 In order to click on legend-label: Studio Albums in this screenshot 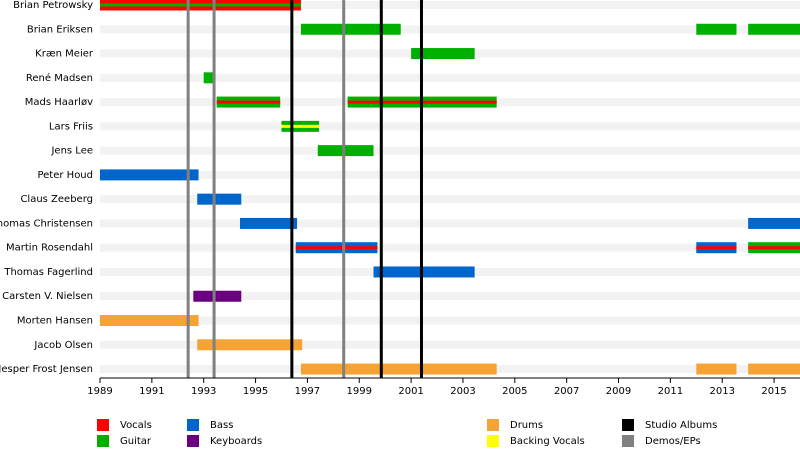, I will do `click(681, 425)`.